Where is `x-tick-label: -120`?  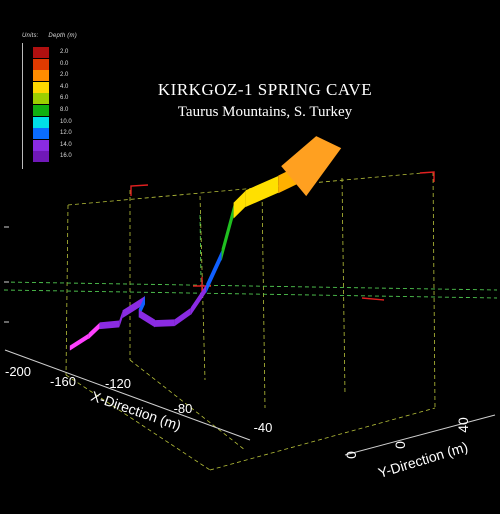 x-tick-label: -120 is located at coordinates (118, 383).